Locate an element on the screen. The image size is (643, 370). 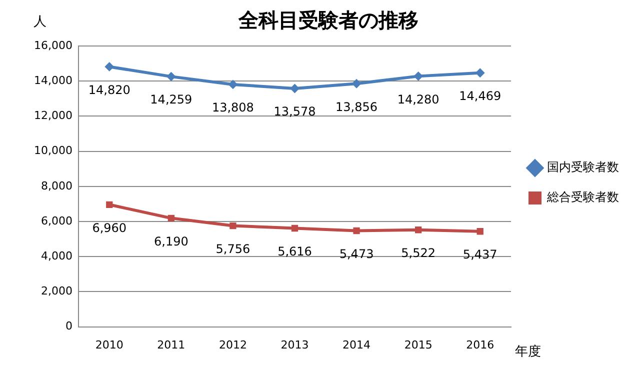
data-label: 6,960 is located at coordinates (109, 227).